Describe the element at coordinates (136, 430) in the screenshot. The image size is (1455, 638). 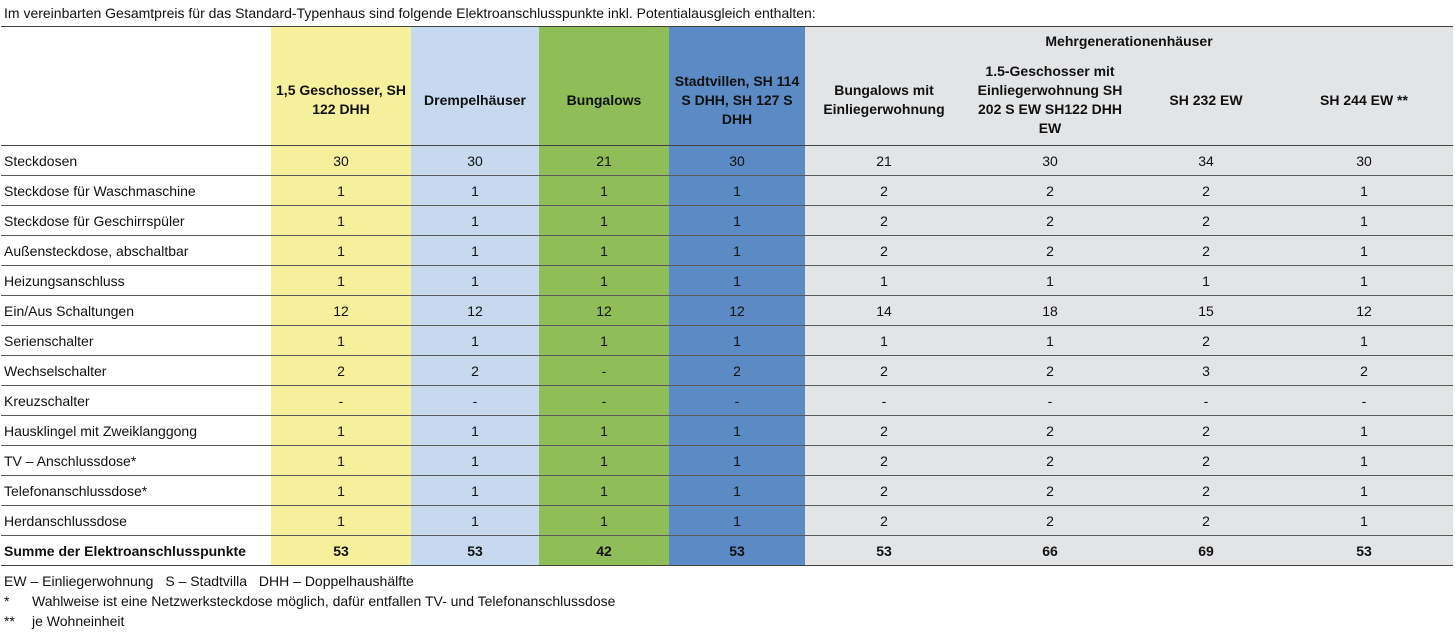
I see `row-label: Hausklingel mit Zweiklanggong` at that location.